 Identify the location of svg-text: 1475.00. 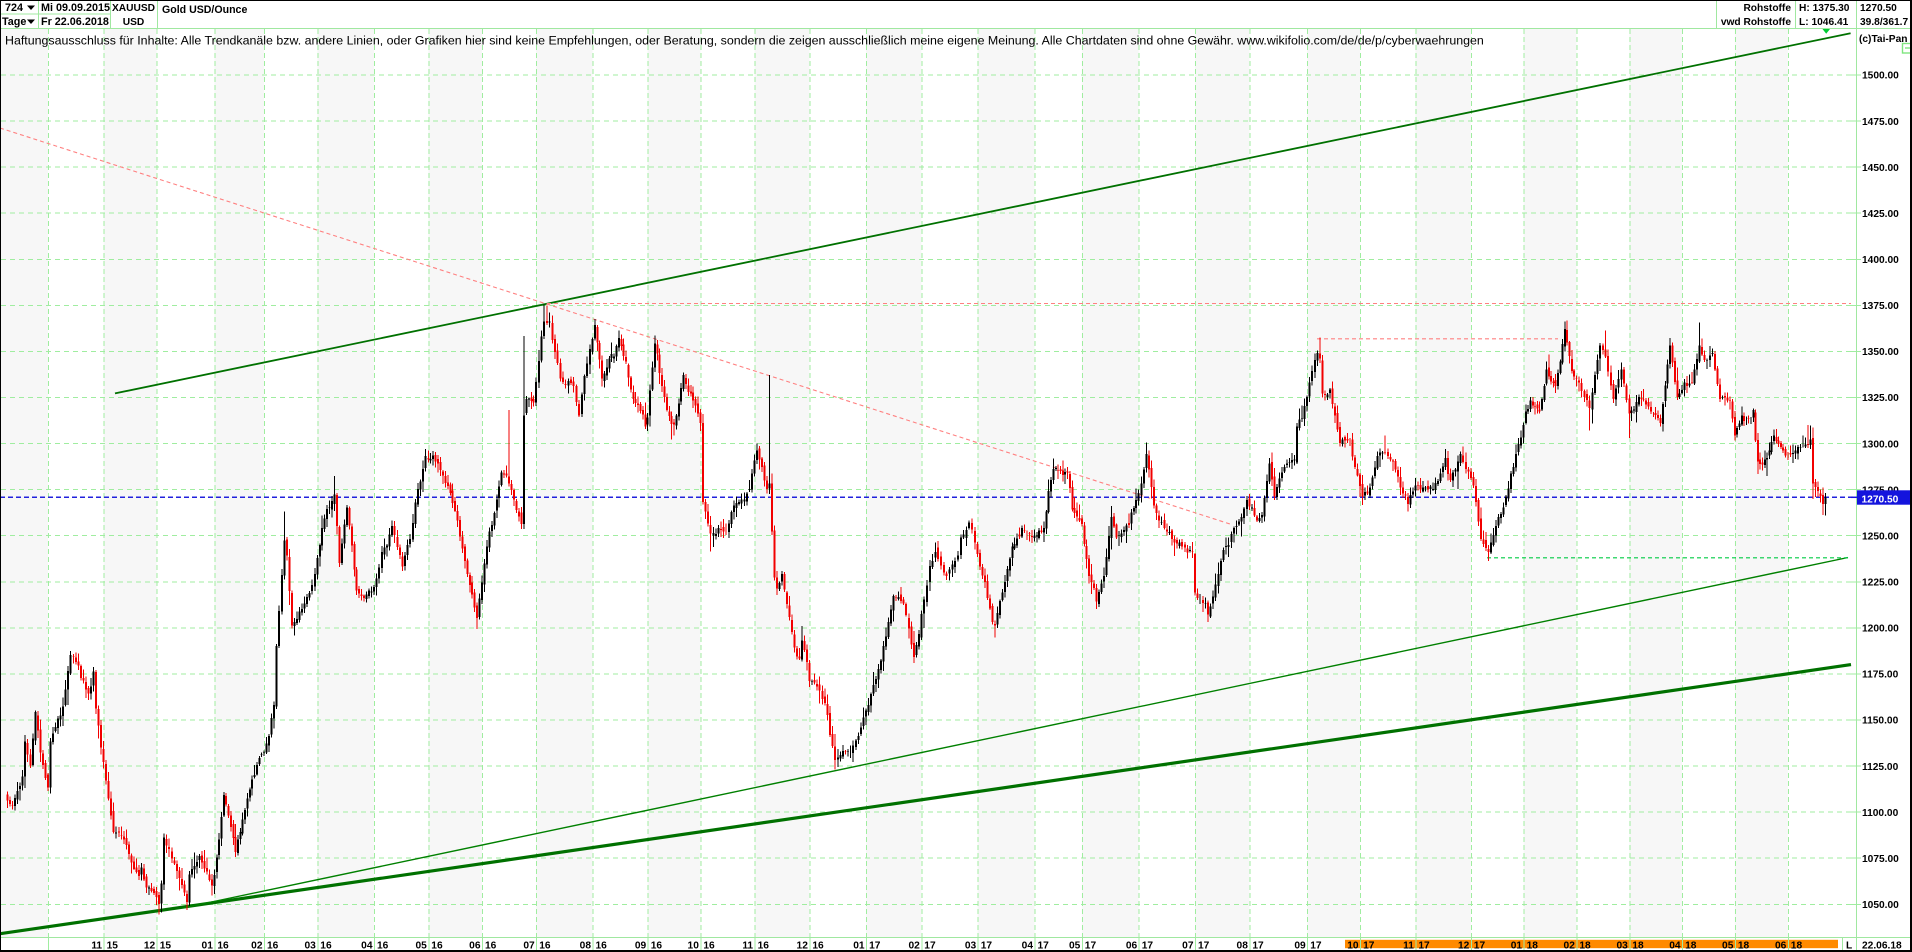
(1880, 122).